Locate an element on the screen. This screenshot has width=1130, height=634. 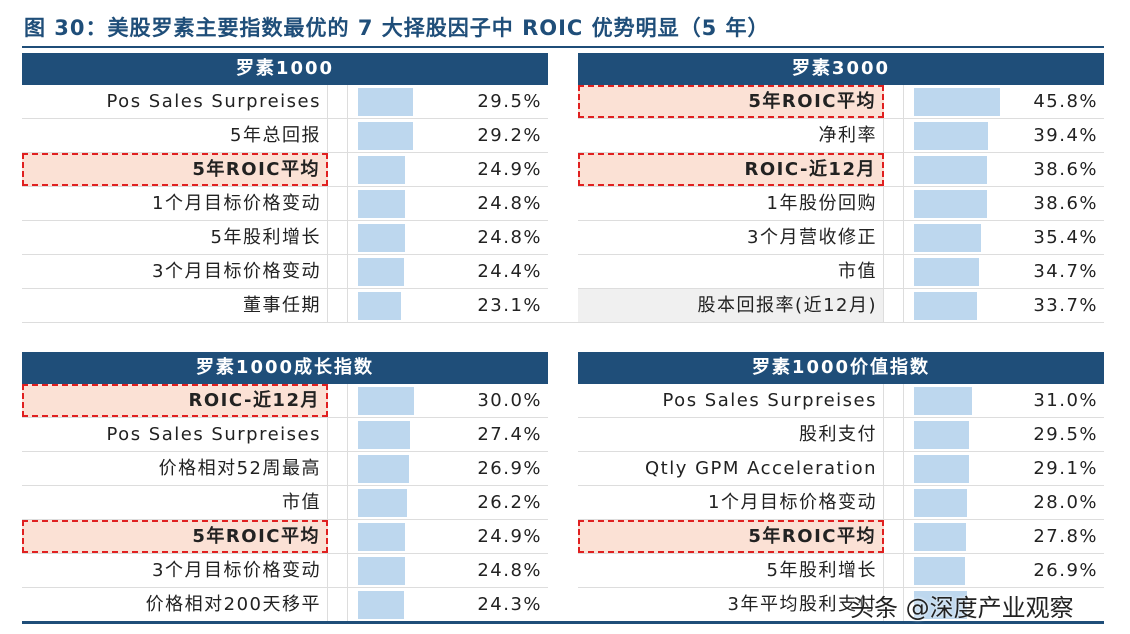
value-label: 35.4% is located at coordinates (1065, 237).